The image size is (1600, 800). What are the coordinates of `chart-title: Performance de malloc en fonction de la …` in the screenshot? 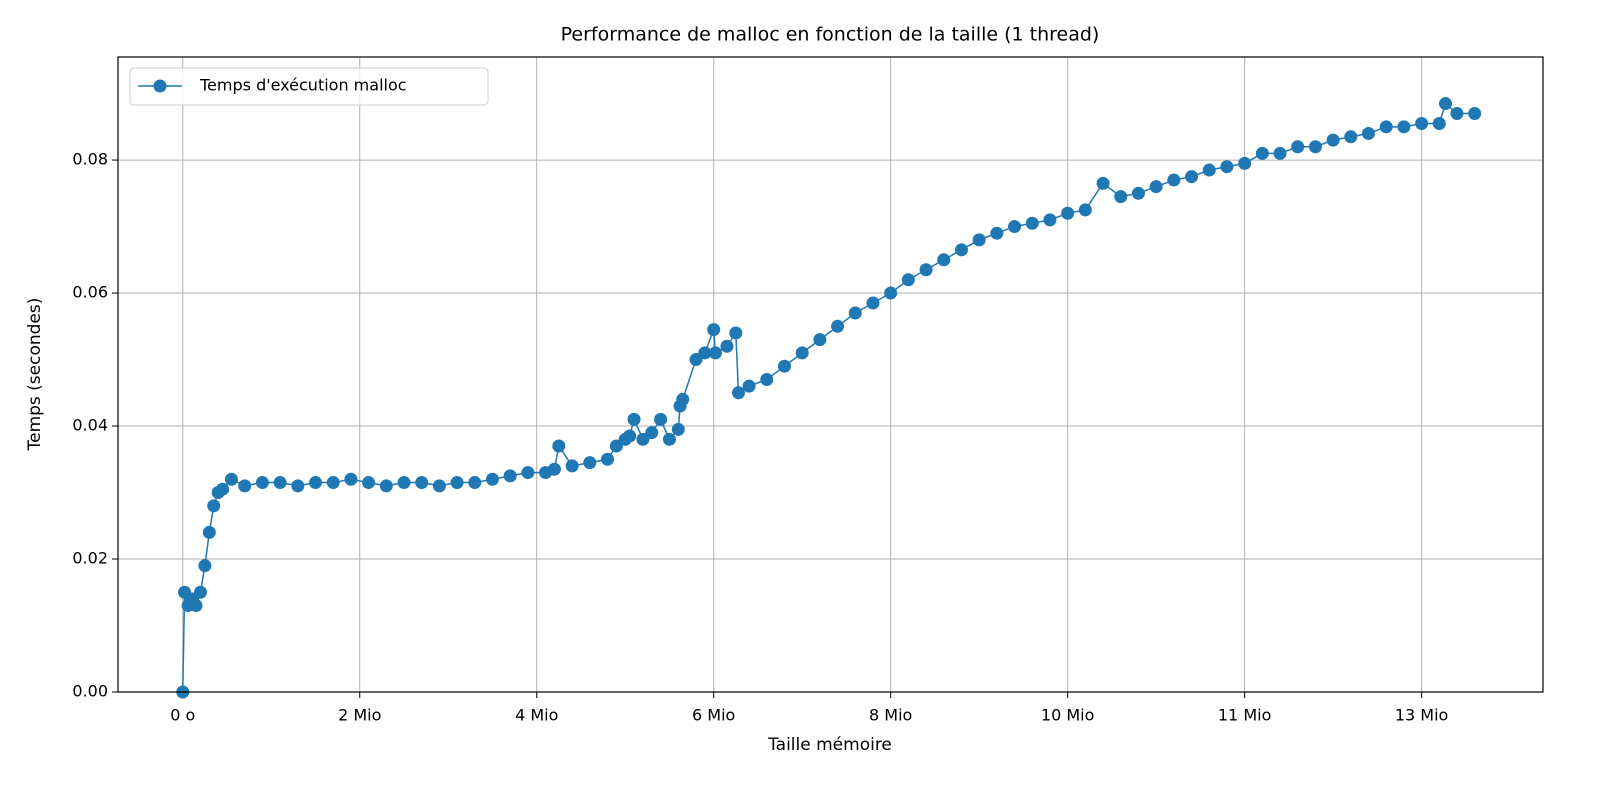 It's located at (830, 35).